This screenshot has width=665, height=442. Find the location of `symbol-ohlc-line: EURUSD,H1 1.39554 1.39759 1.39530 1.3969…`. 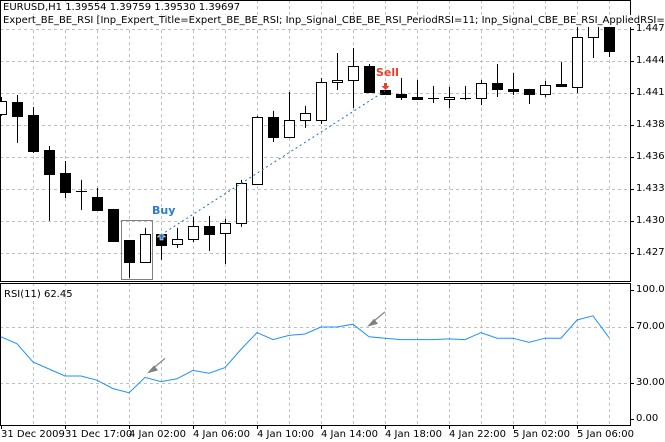

symbol-ohlc-line: EURUSD,H1 1.39554 1.39759 1.39530 1.3969… is located at coordinates (122, 8).